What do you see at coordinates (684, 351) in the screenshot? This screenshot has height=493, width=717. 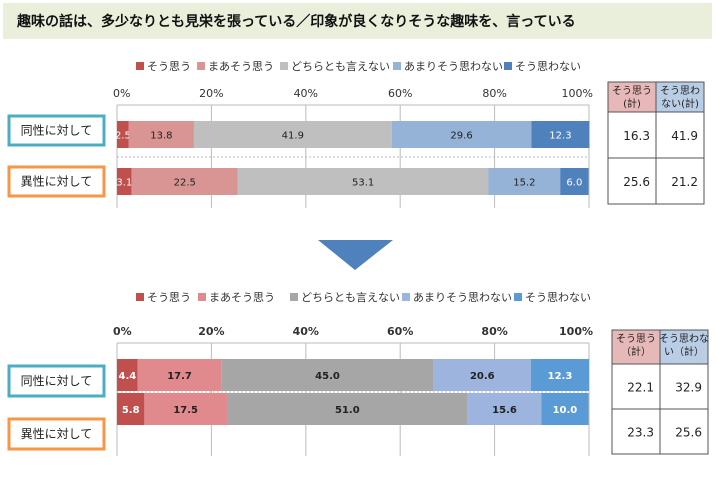 I see `table-header-text: い（計）` at bounding box center [684, 351].